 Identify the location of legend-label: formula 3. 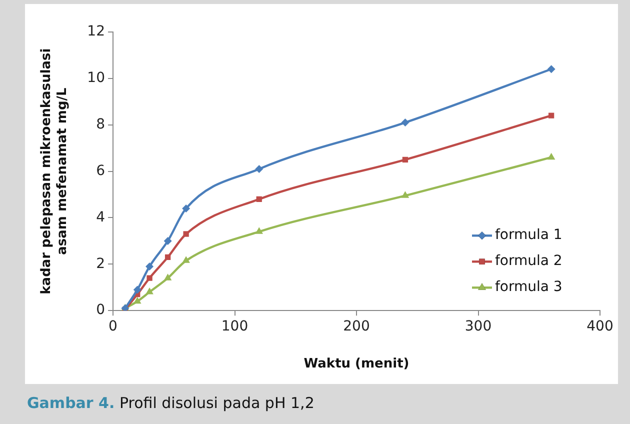
(528, 287).